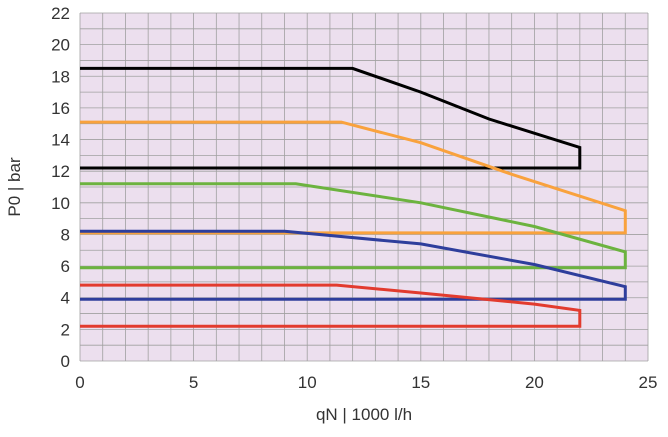 This screenshot has height=437, width=668. I want to click on y-tick-label: 22, so click(60, 13).